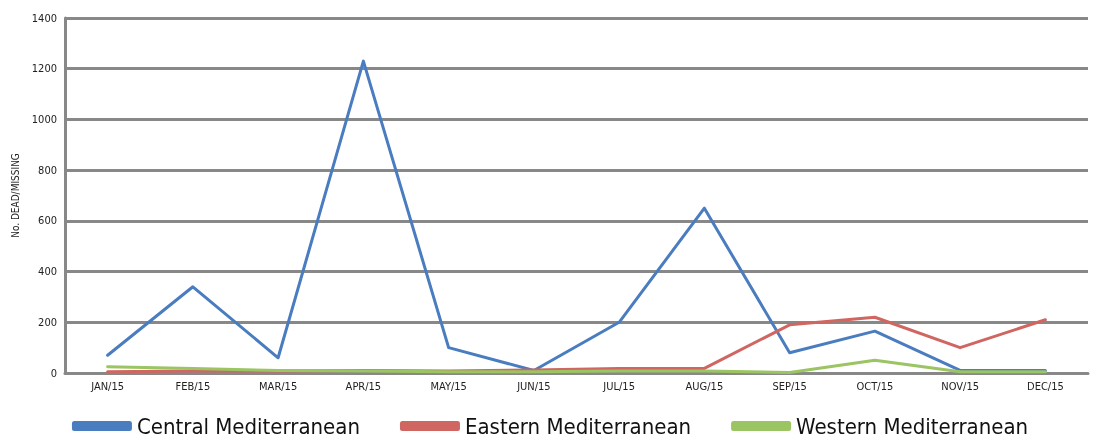 The width and height of the screenshot is (1100, 446). Describe the element at coordinates (248, 426) in the screenshot. I see `legend-label: Central Mediterranean` at that location.